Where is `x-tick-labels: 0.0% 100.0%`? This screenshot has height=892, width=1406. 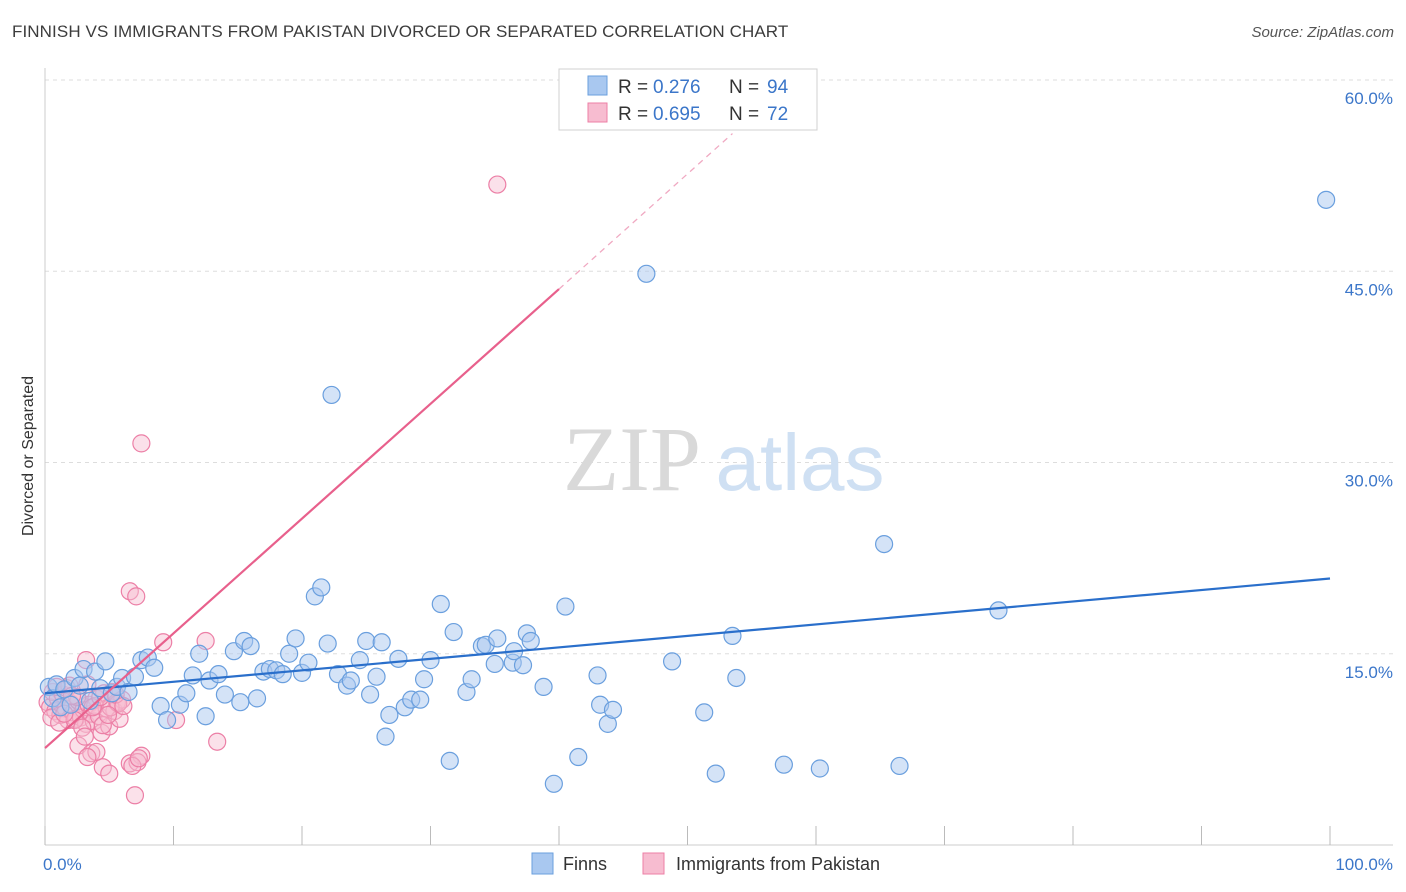 x-tick-labels: 0.0% 100.0% is located at coordinates (718, 864).